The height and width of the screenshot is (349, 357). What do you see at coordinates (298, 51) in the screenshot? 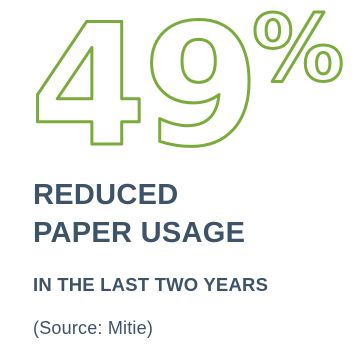
I see `percent-sign: %` at bounding box center [298, 51].